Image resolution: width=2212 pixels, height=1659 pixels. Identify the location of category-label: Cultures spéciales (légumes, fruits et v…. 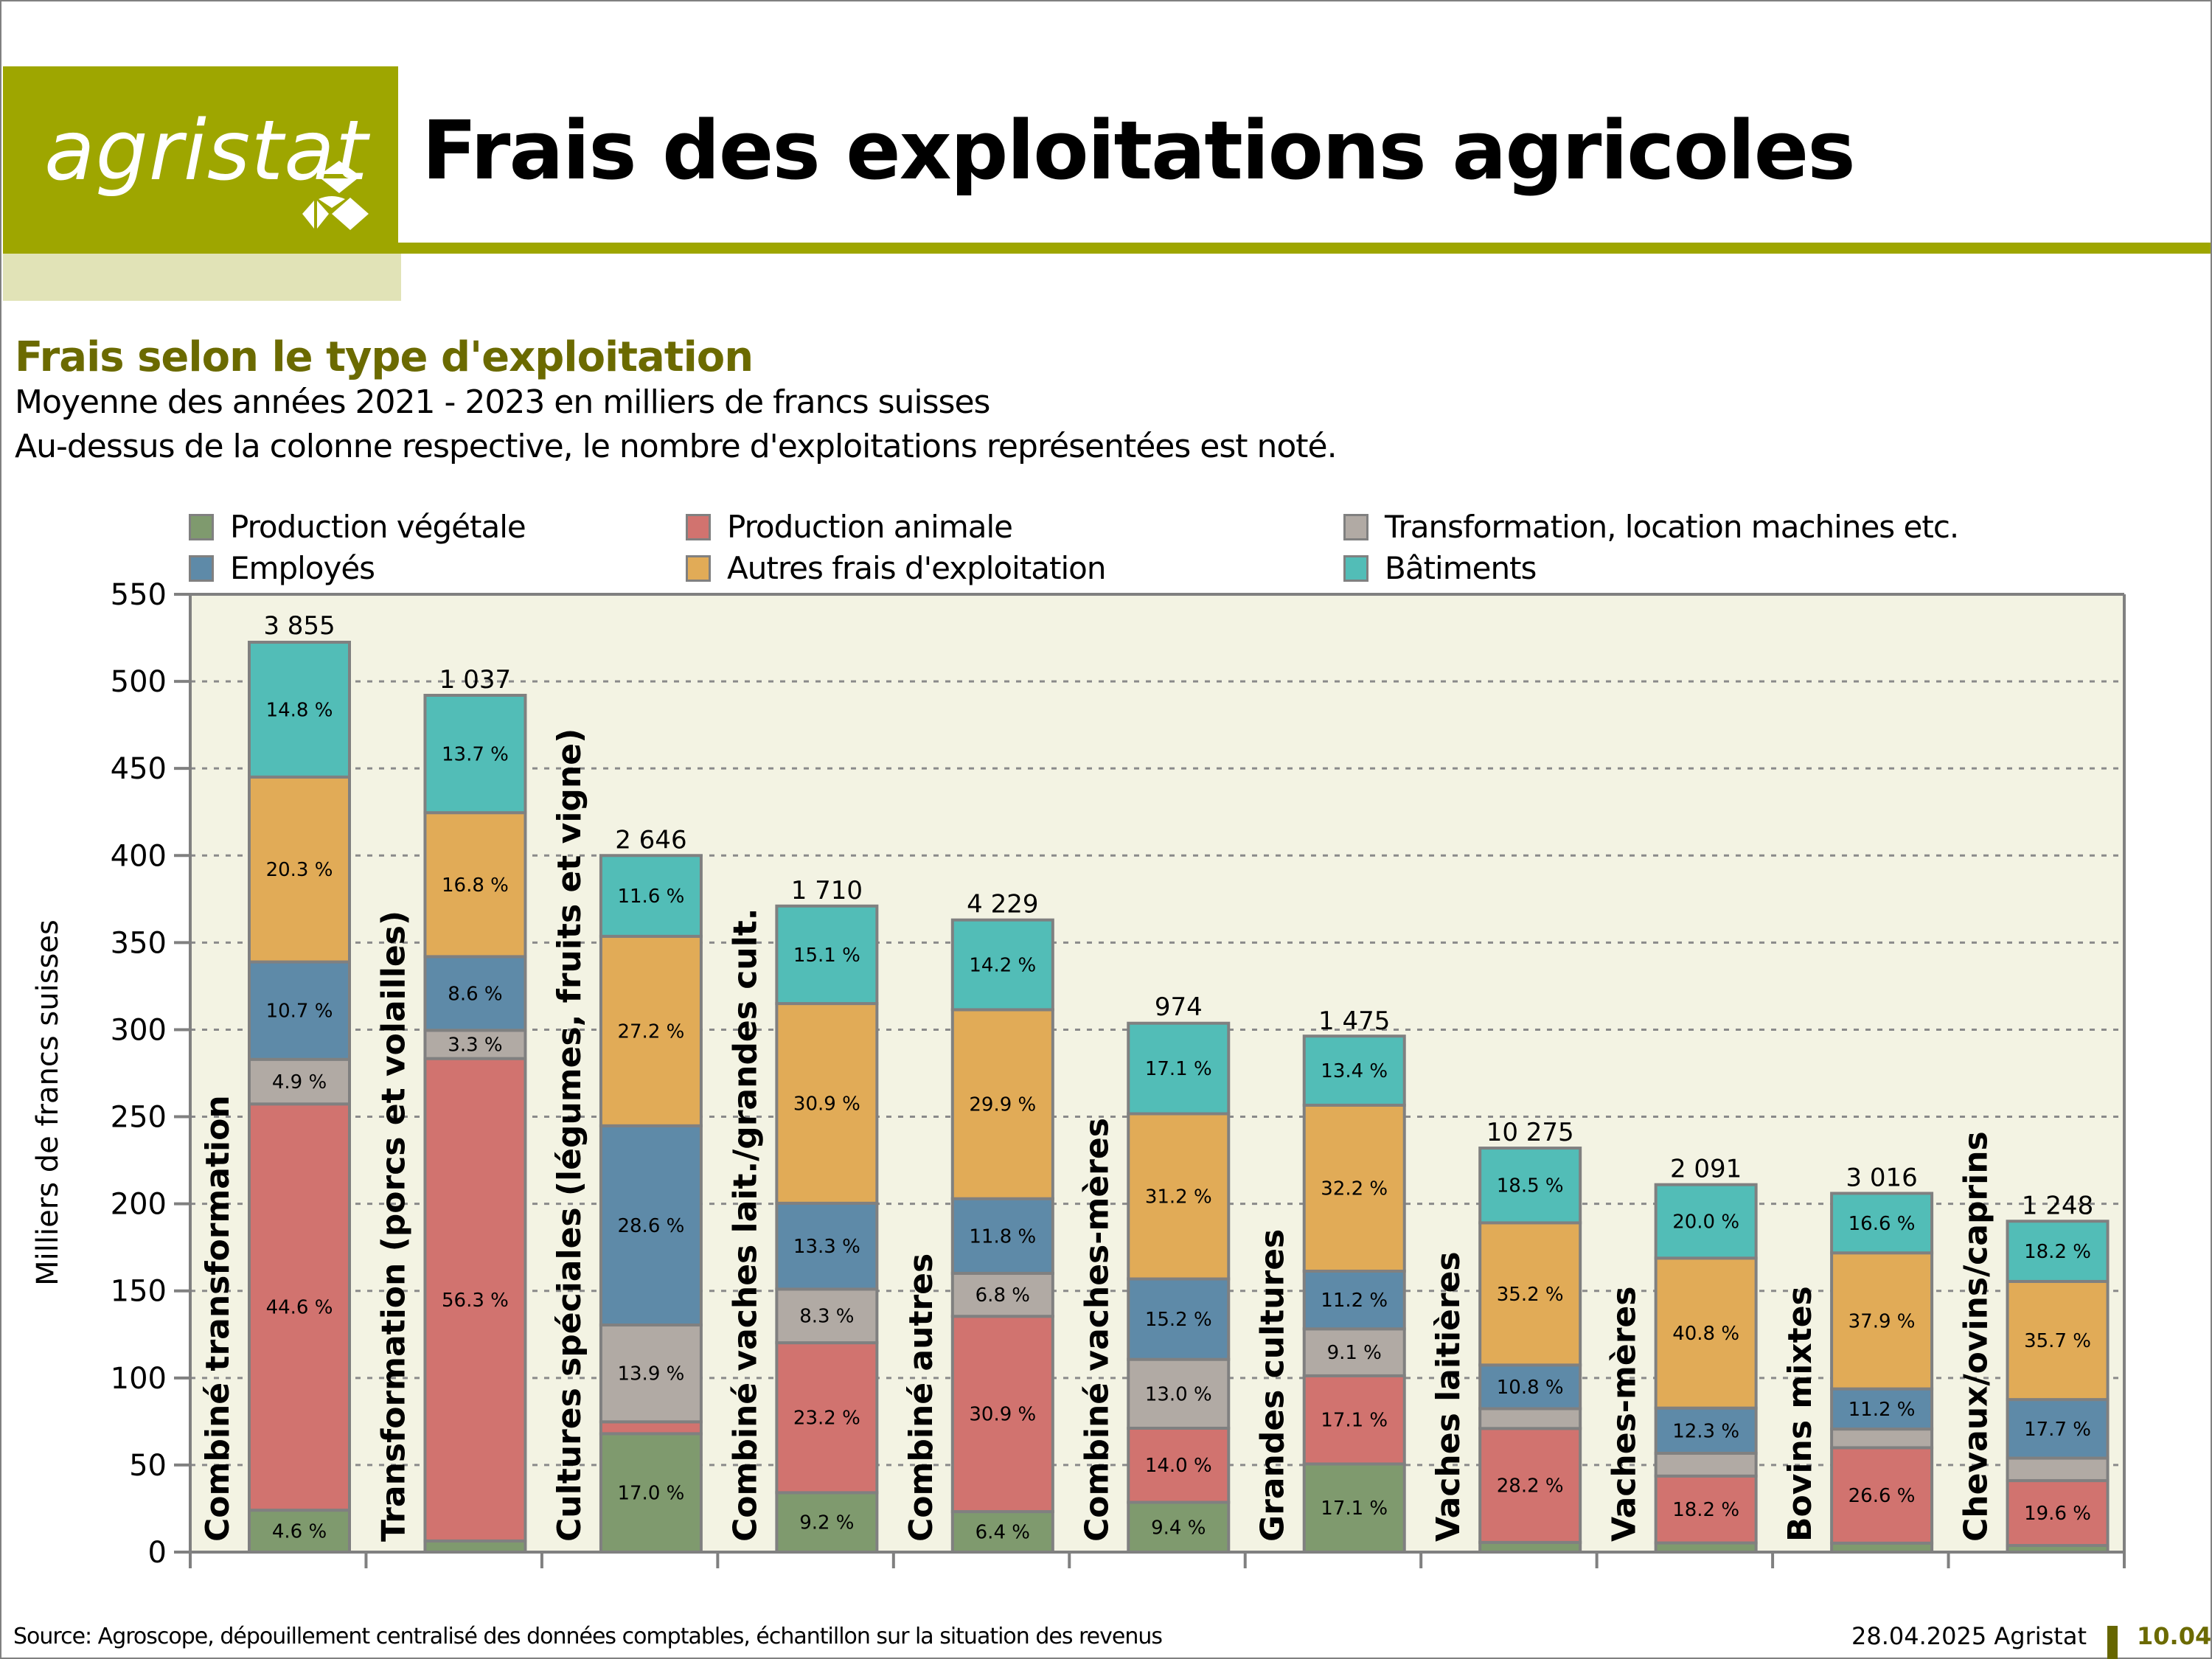
(569, 1135).